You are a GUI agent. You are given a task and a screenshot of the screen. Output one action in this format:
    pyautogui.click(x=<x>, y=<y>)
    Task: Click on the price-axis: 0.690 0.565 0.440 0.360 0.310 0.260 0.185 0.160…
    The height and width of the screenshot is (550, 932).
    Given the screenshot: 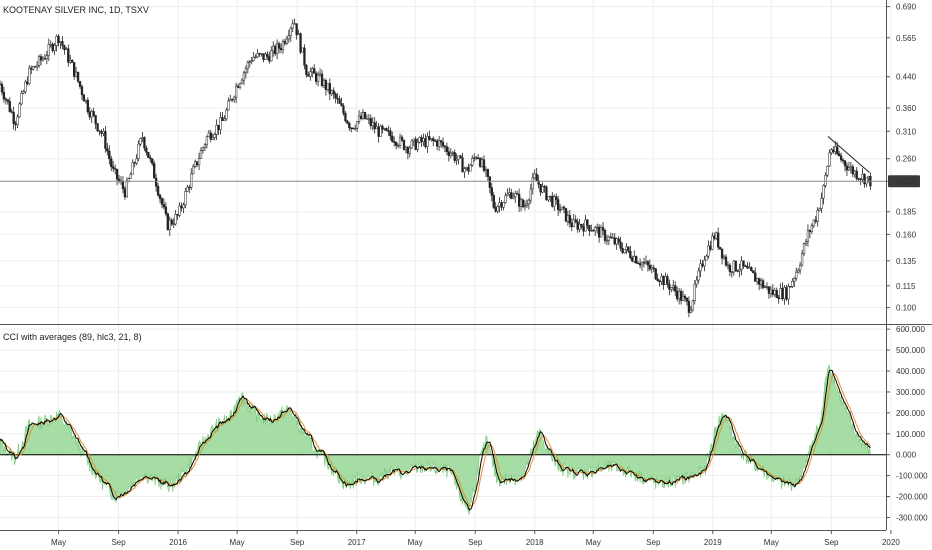 What is the action you would take?
    pyautogui.click(x=901, y=158)
    